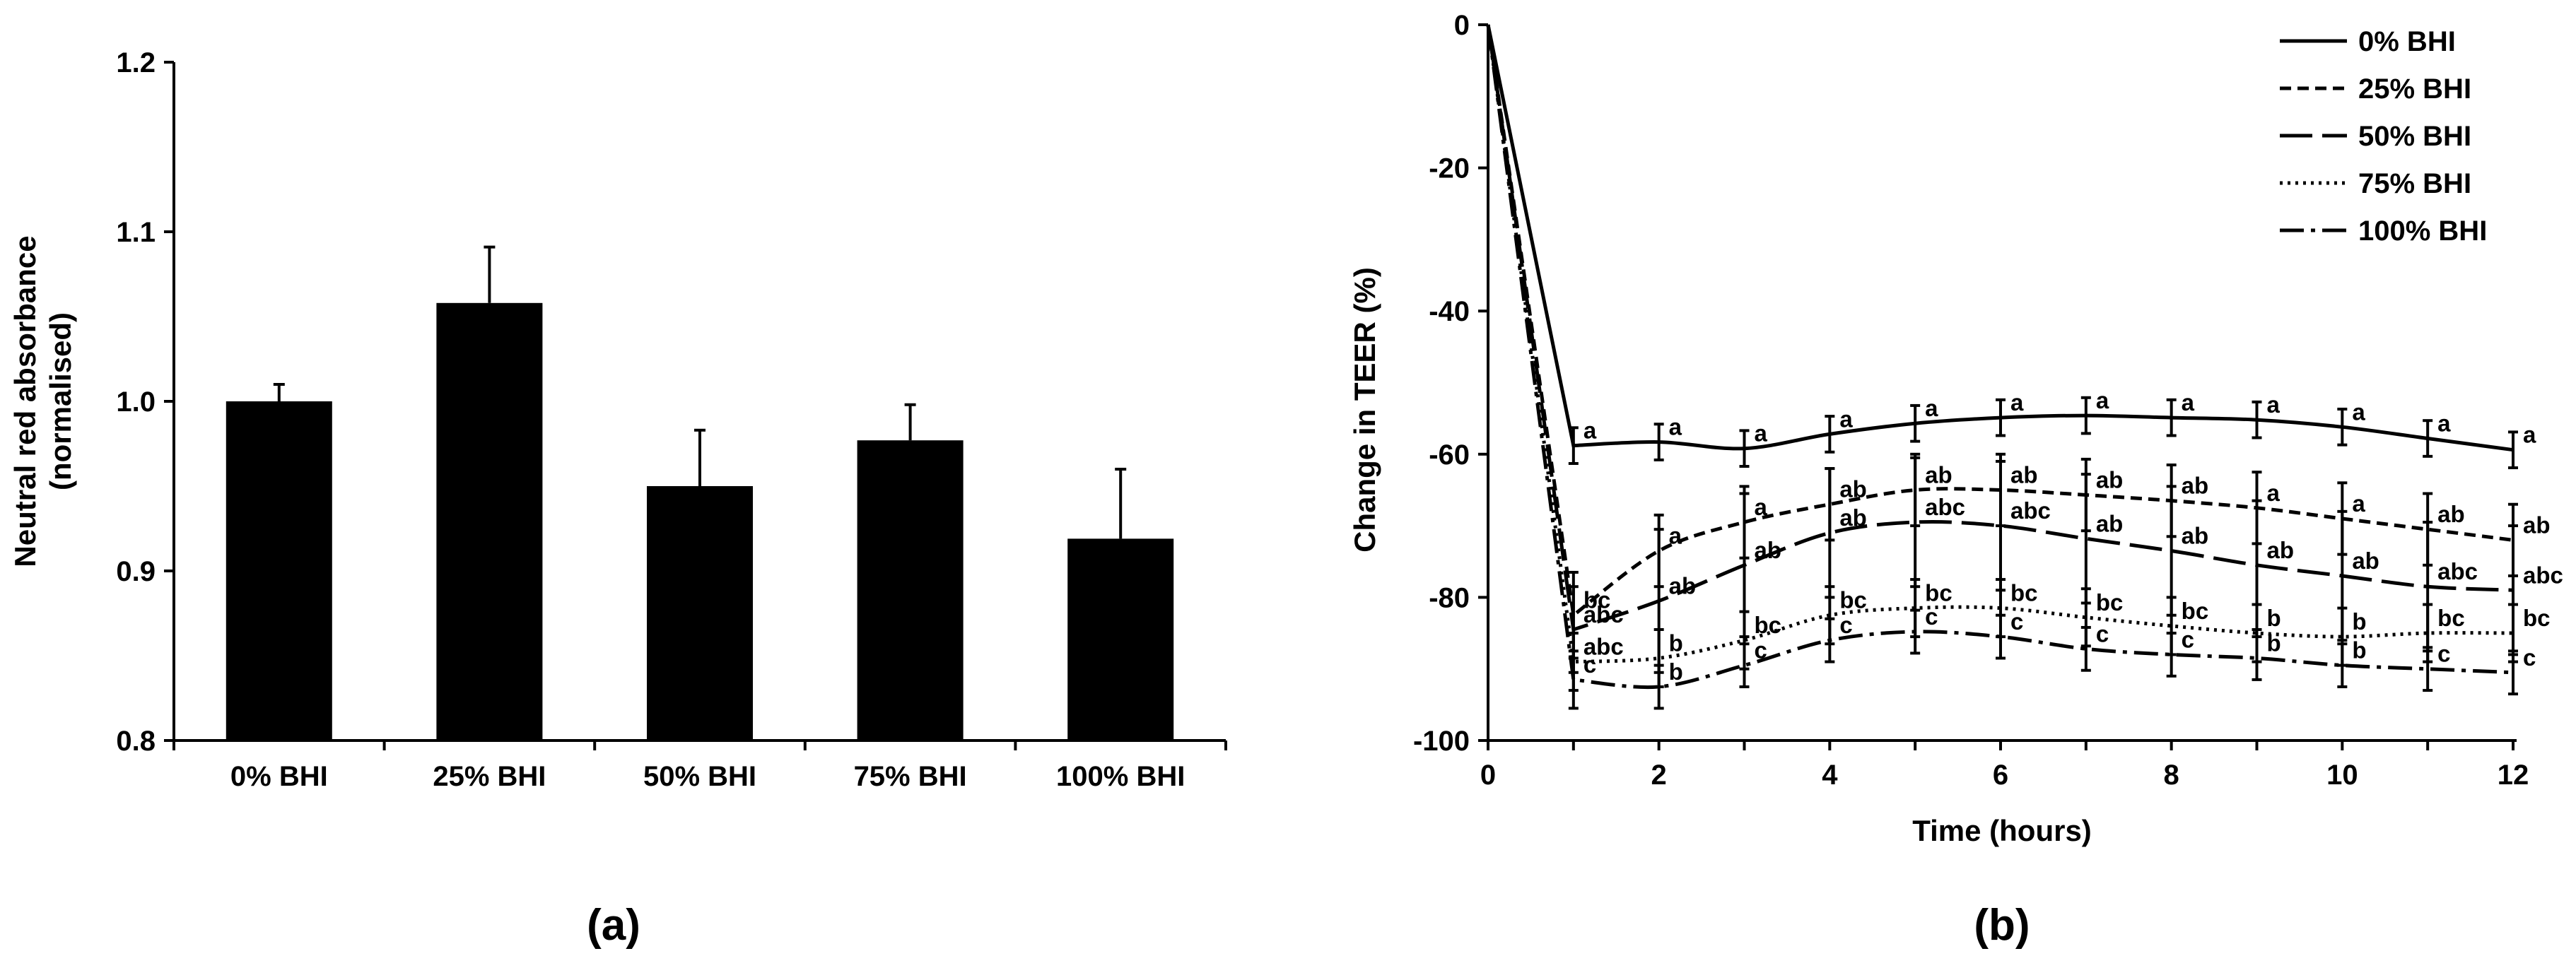 The height and width of the screenshot is (956, 2576). I want to click on sig-label-s0-5: a, so click(1932, 408).